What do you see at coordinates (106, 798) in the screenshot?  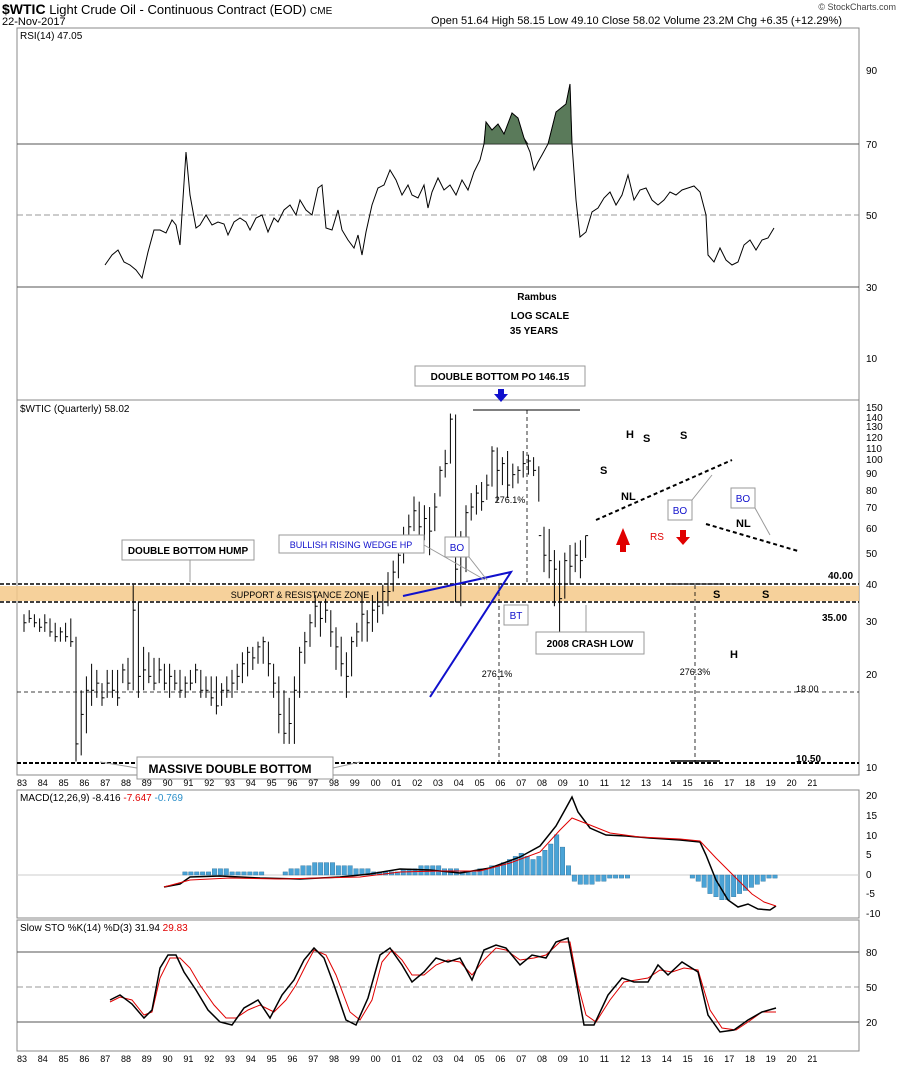 I see `macd-legend-value: -8.416` at bounding box center [106, 798].